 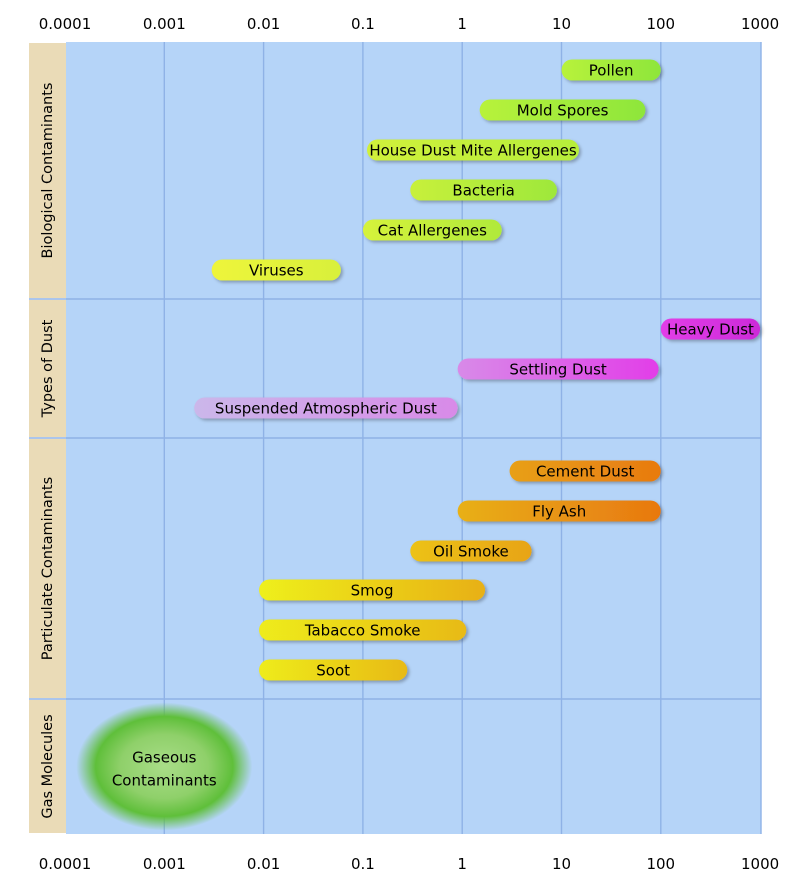 I want to click on bottom-tick-label: 100, so click(x=660, y=864).